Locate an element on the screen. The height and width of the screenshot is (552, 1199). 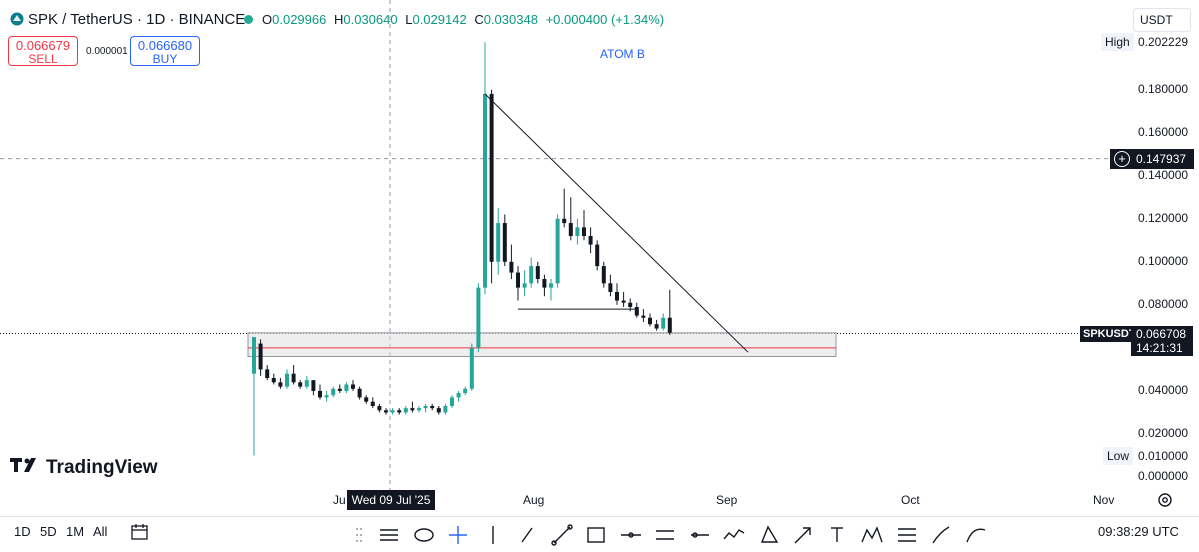
symbol-title: SPK / TetherUS · 1D · BINANCE is located at coordinates (137, 19).